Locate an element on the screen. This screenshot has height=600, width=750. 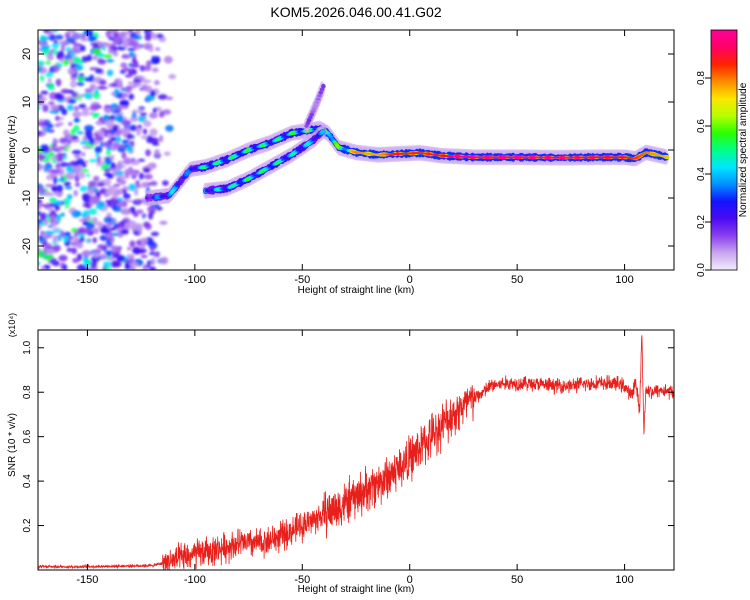
y-tick-label: -20 is located at coordinates (27, 246).